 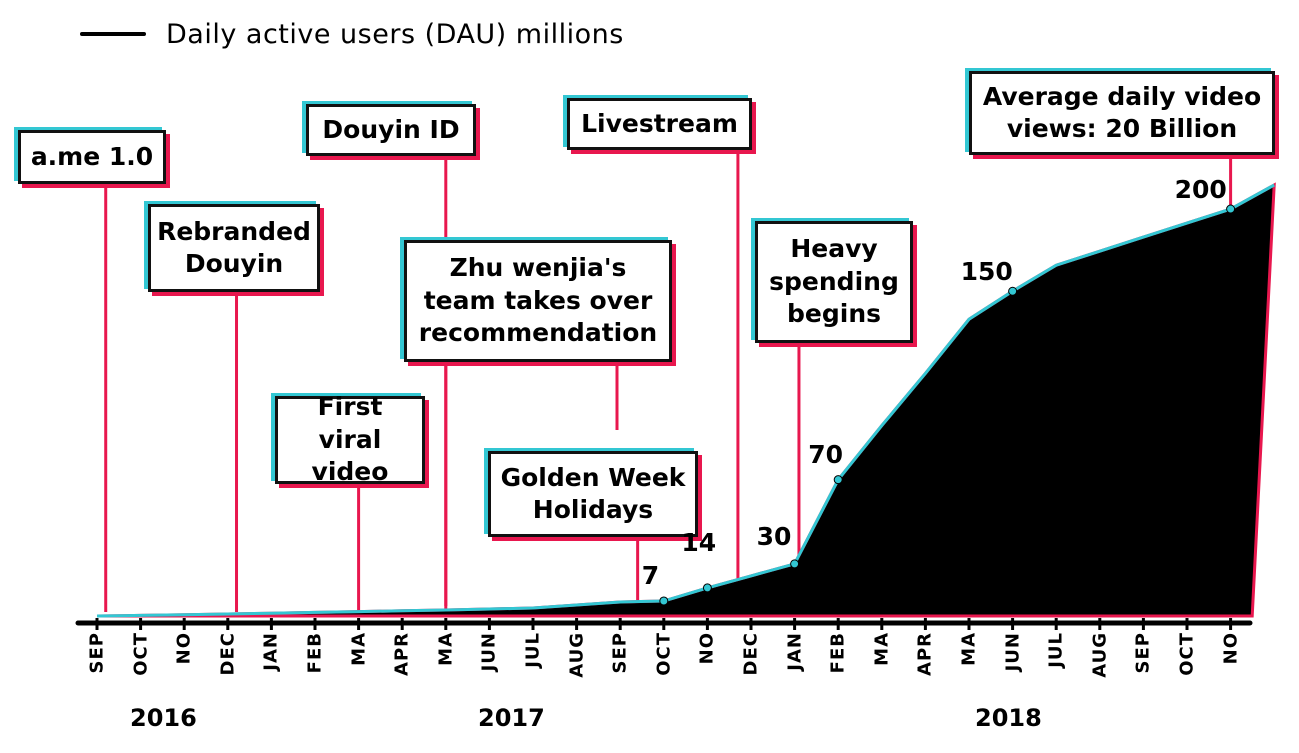 What do you see at coordinates (92, 157) in the screenshot?
I see `annotation-box: a.me 1.0` at bounding box center [92, 157].